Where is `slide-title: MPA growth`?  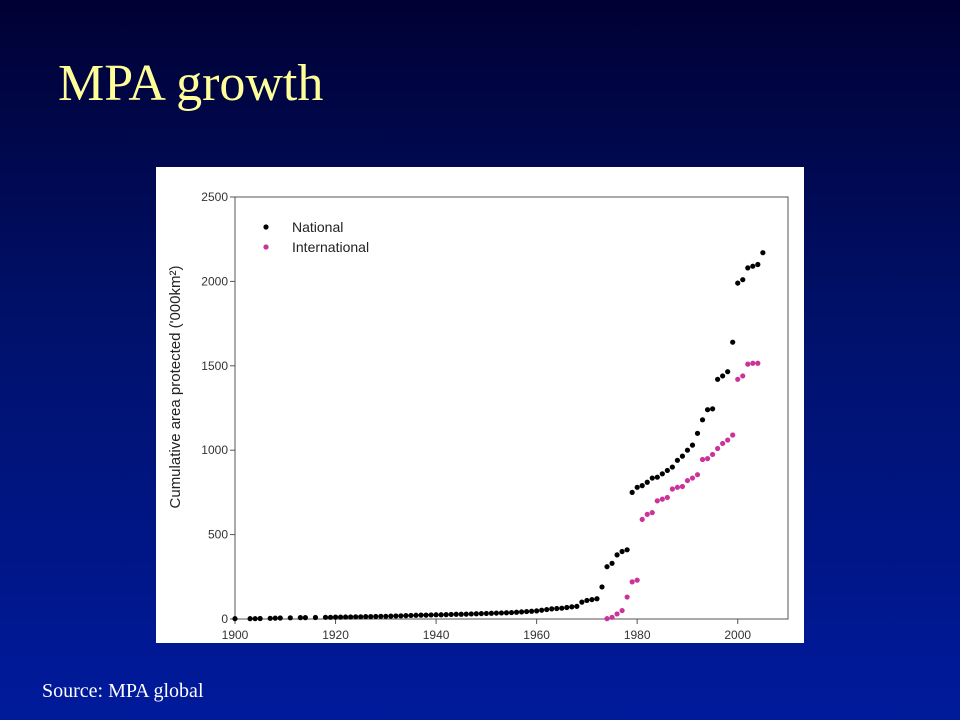 slide-title: MPA growth is located at coordinates (191, 83).